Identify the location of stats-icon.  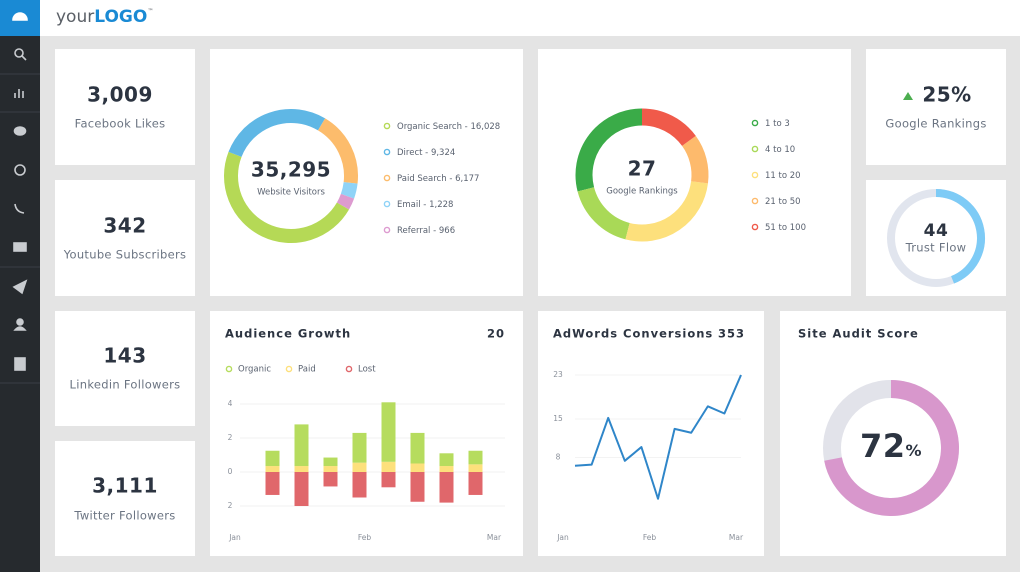
(19, 93).